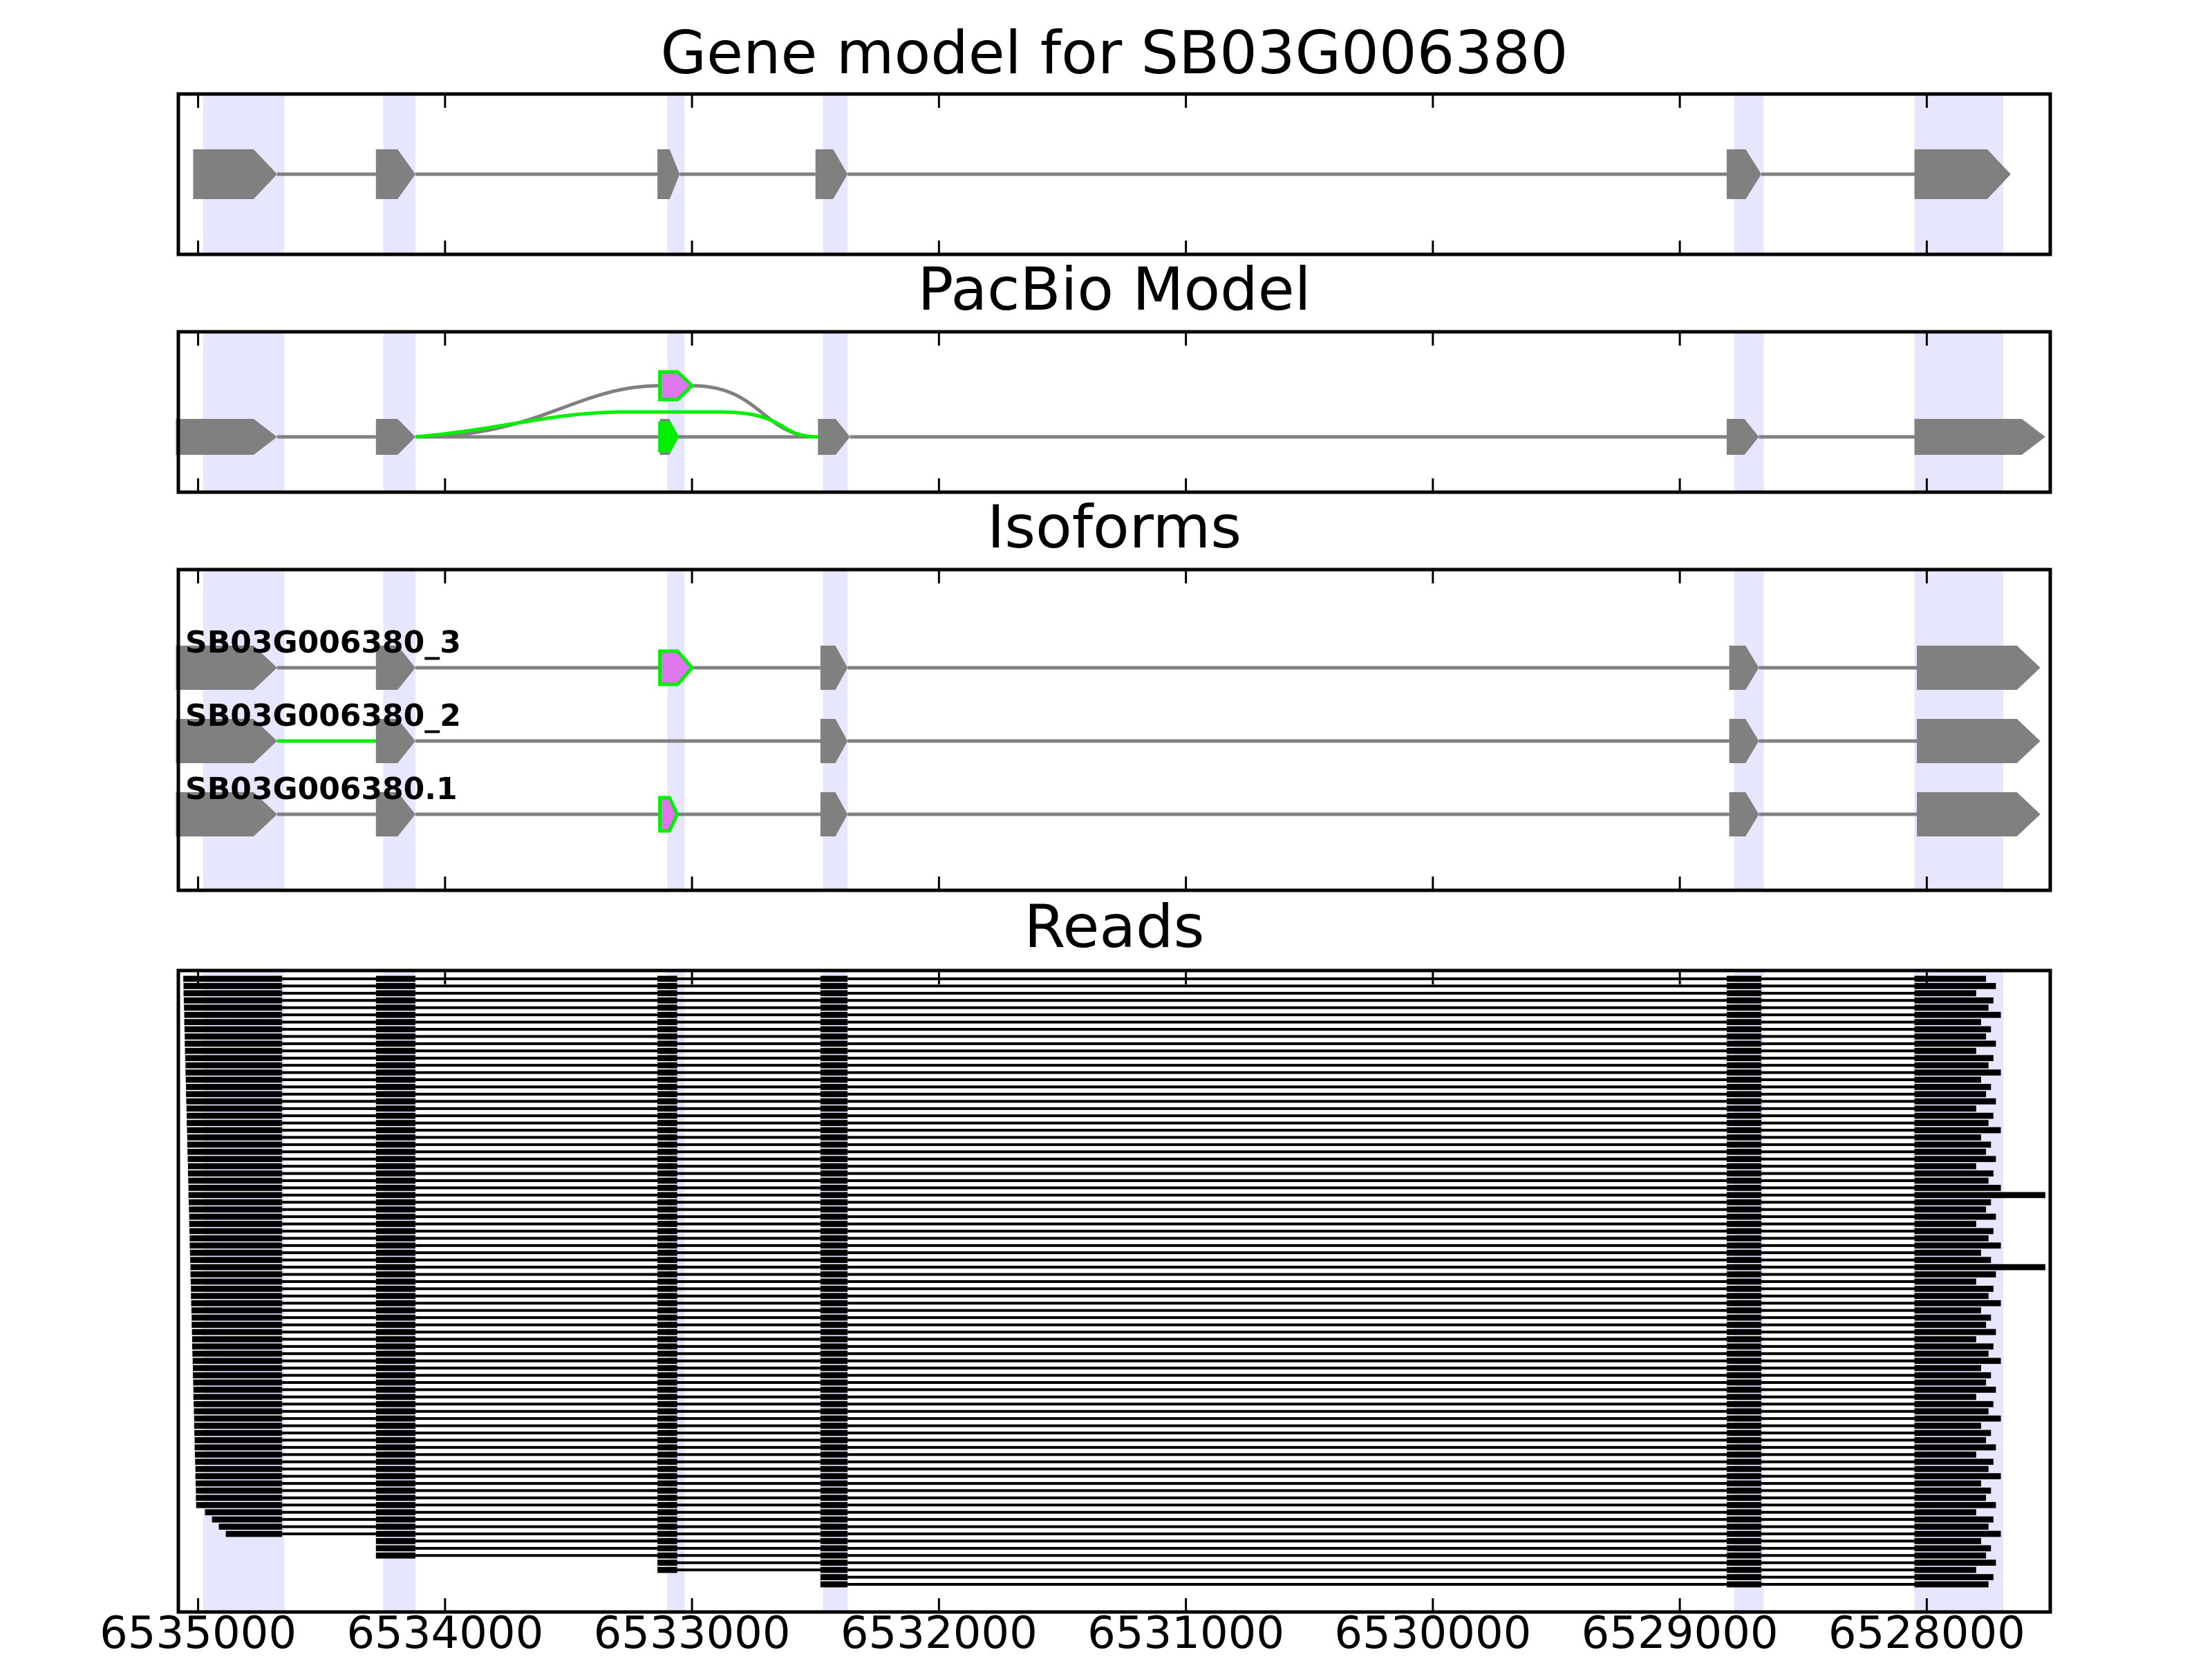 The width and height of the screenshot is (2212, 1659). Describe the element at coordinates (677, 386) in the screenshot. I see `novel-exon` at that location.